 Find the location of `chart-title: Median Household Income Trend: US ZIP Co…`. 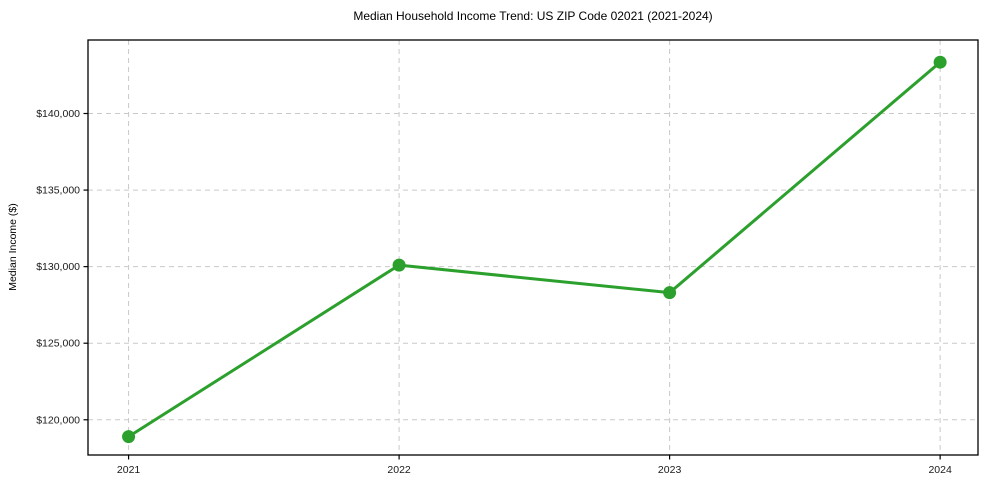

chart-title: Median Household Income Trend: US ZIP Co… is located at coordinates (533, 16).